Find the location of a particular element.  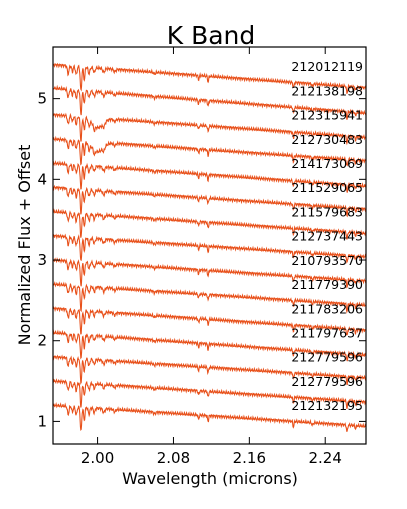

x-tick-label: 2.08 is located at coordinates (173, 458).